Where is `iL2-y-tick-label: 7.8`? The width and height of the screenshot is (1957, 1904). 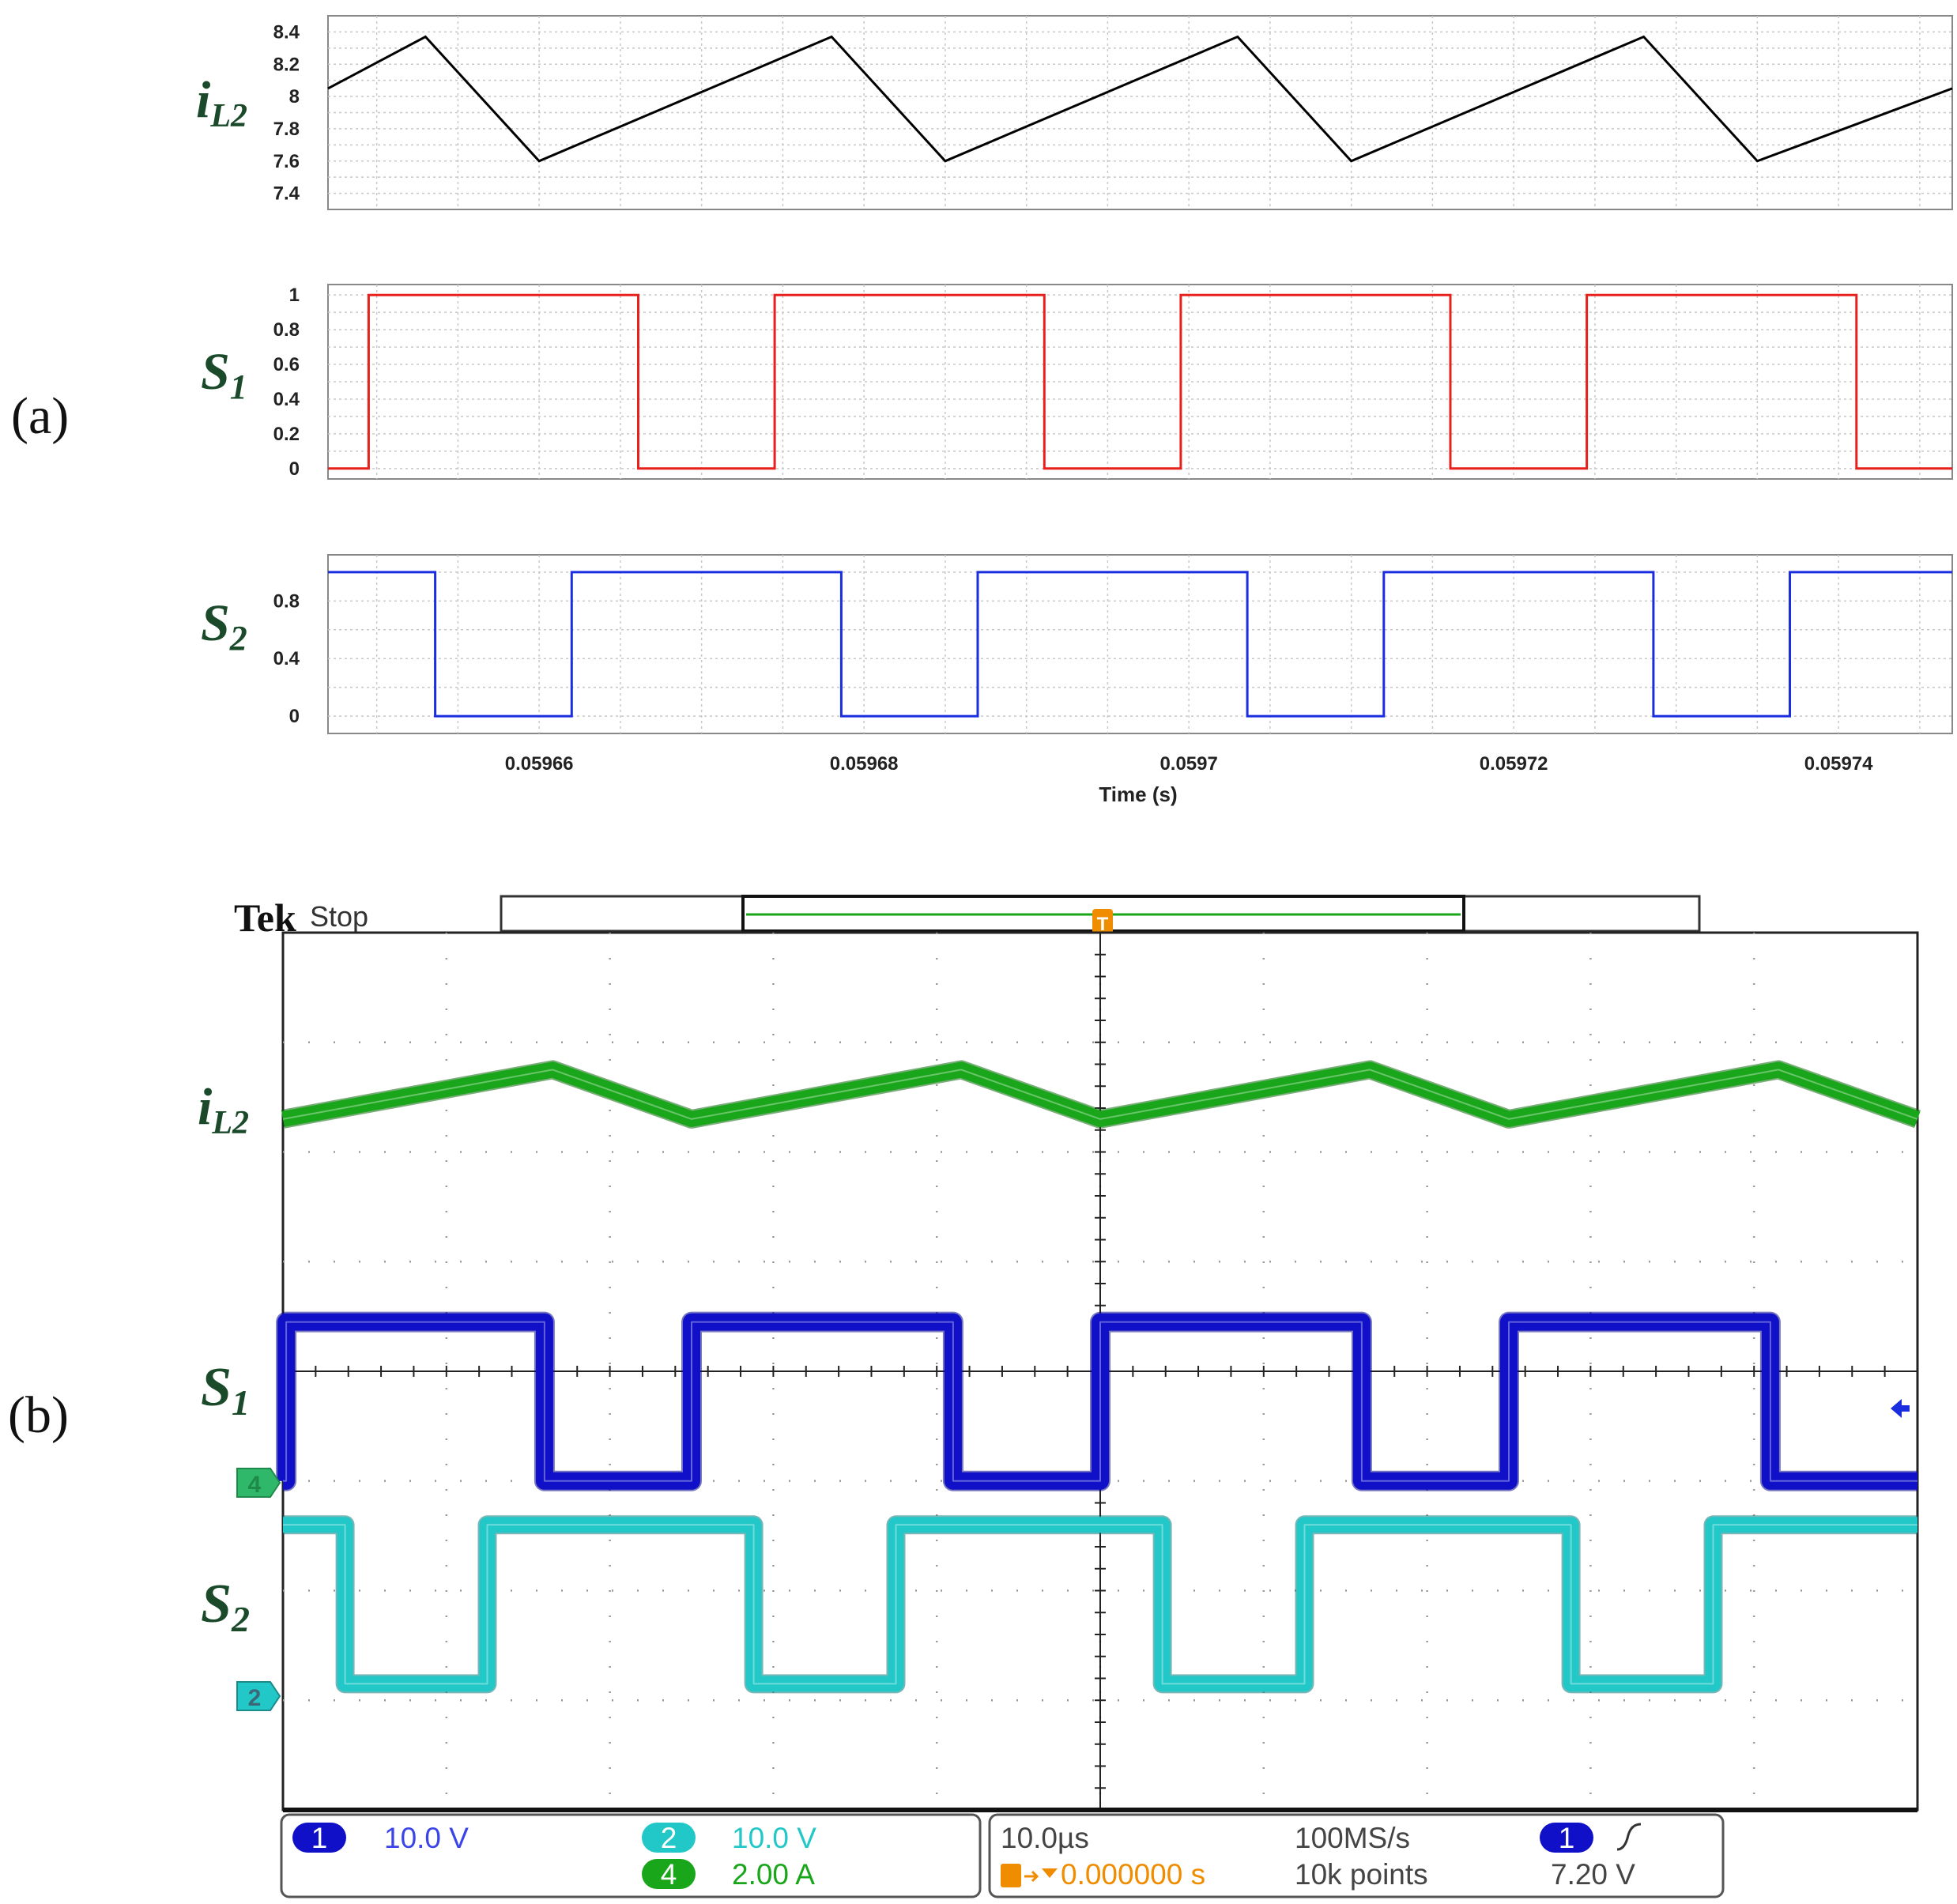 iL2-y-tick-label: 7.8 is located at coordinates (287, 129).